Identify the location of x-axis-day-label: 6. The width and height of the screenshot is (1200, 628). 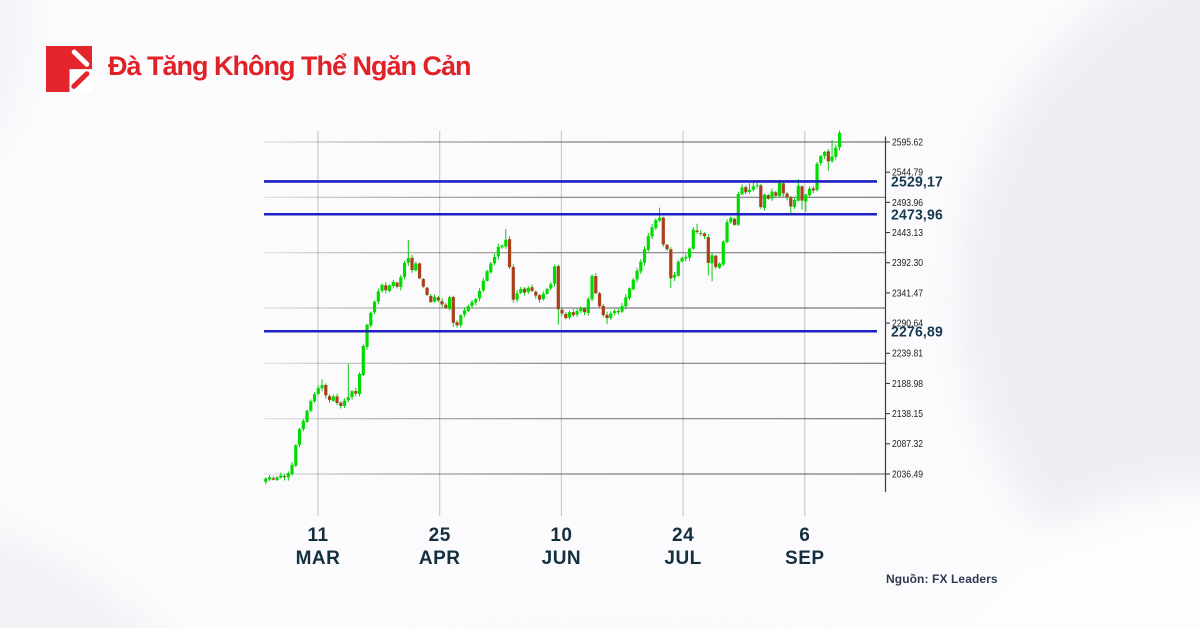
(804, 535).